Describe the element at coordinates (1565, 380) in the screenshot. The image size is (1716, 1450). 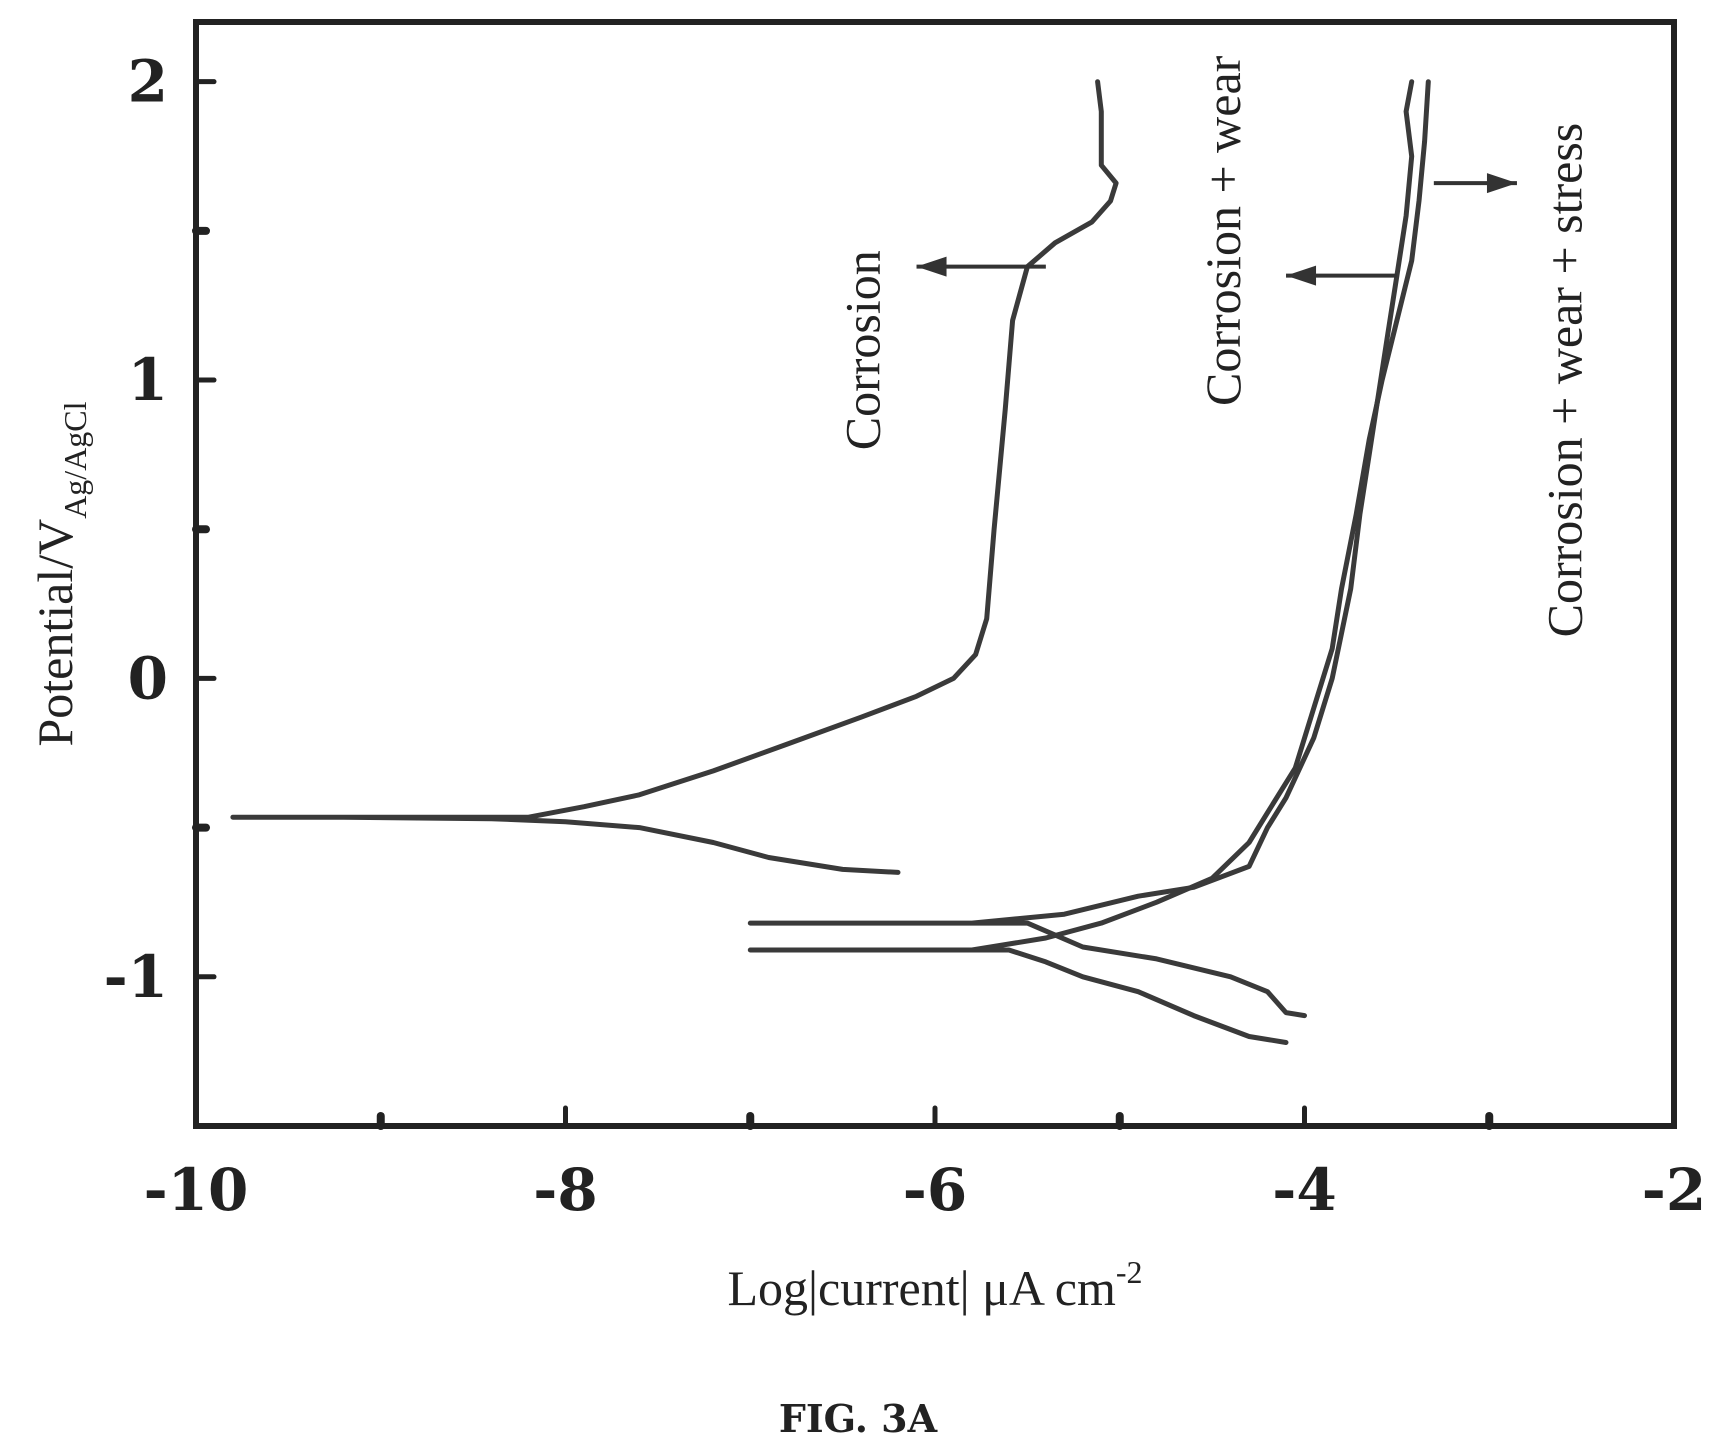
I see `series-annotation-3: Corrosion + wear + stress` at that location.